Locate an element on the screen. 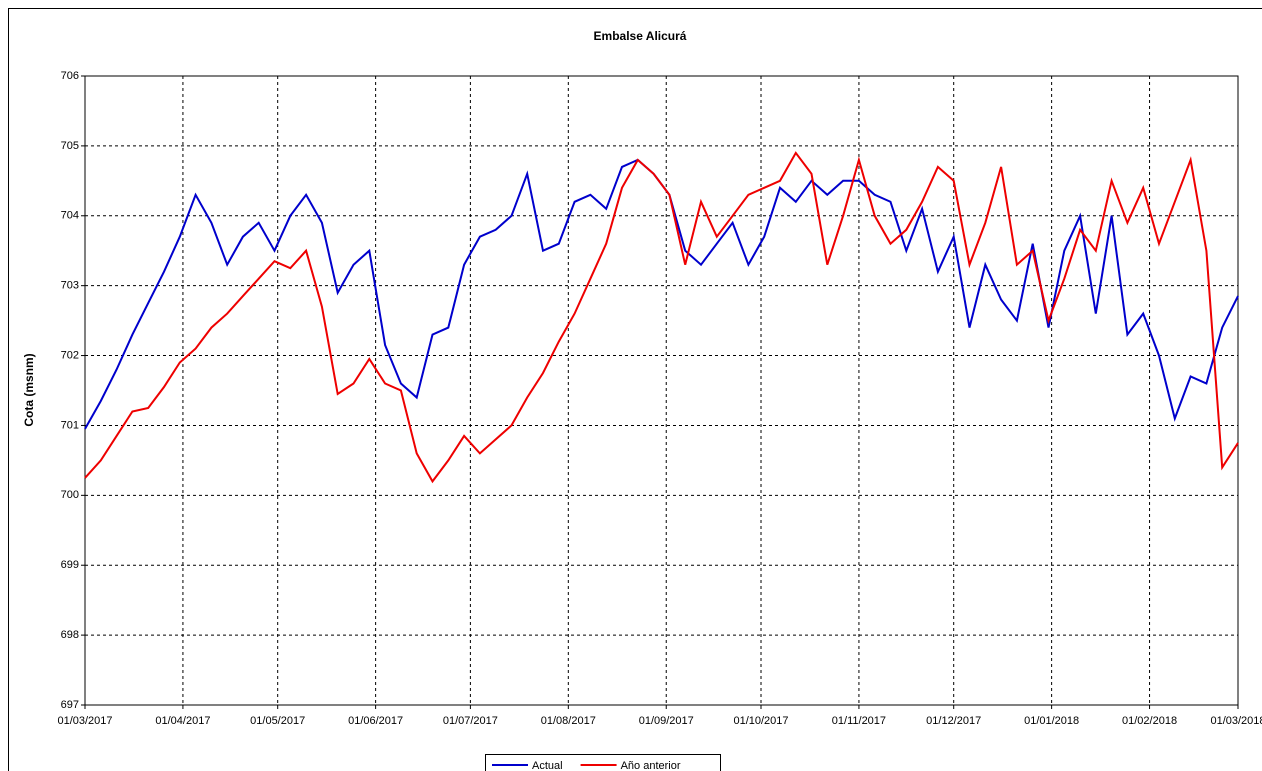  y-axis-label: Cota (msnm) is located at coordinates (29, 389).